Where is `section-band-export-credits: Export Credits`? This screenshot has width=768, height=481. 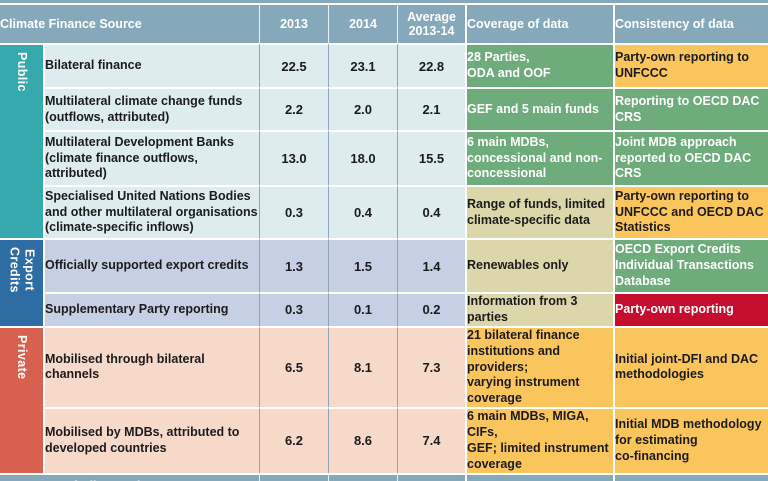 section-band-export-credits: Export Credits is located at coordinates (21, 282).